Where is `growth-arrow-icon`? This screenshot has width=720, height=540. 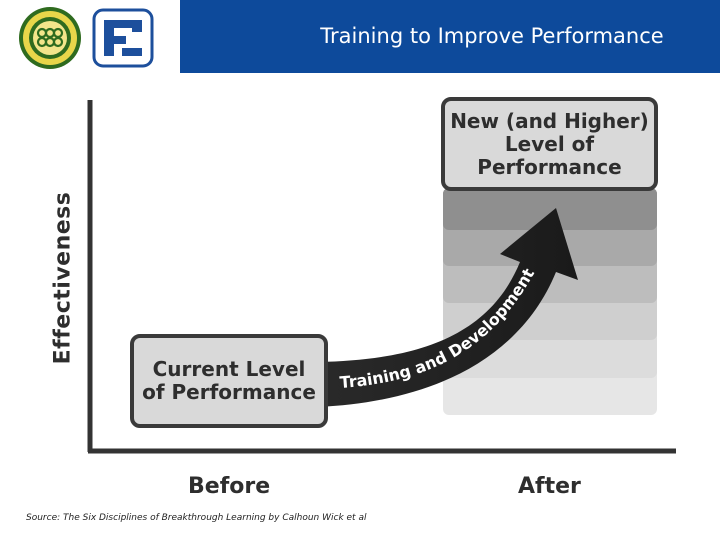
growth-arrow-icon is located at coordinates (448, 307).